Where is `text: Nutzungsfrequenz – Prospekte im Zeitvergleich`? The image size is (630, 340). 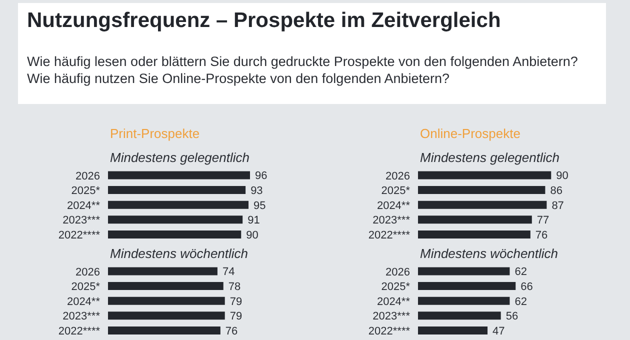
text: Nutzungsfrequenz – Prospekte im Zeitvergleich is located at coordinates (264, 21).